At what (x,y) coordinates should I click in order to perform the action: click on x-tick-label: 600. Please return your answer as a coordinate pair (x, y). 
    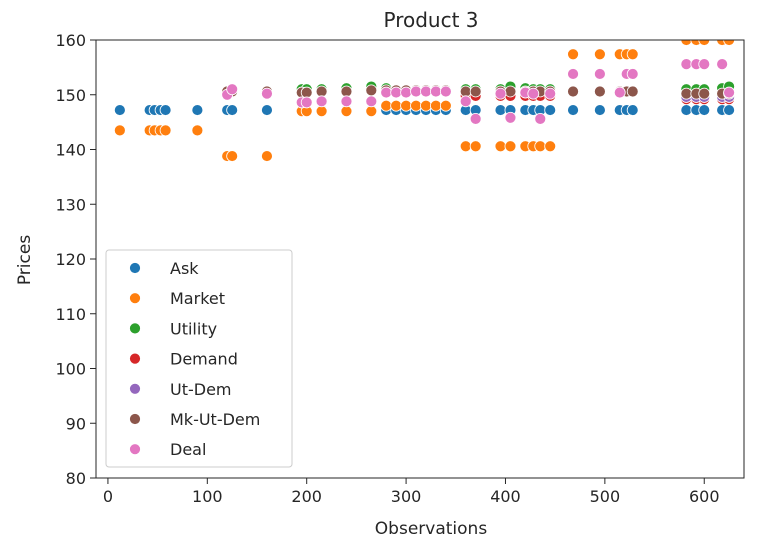
    Looking at the image, I should click on (704, 496).